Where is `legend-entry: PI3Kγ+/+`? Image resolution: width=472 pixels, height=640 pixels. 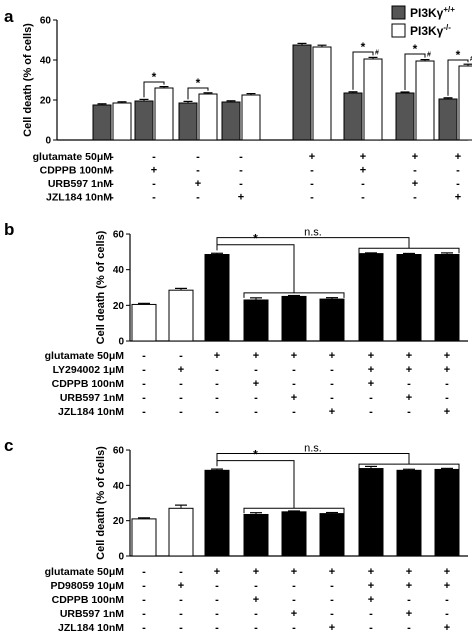 legend-entry: PI3Kγ+/+ is located at coordinates (432, 12).